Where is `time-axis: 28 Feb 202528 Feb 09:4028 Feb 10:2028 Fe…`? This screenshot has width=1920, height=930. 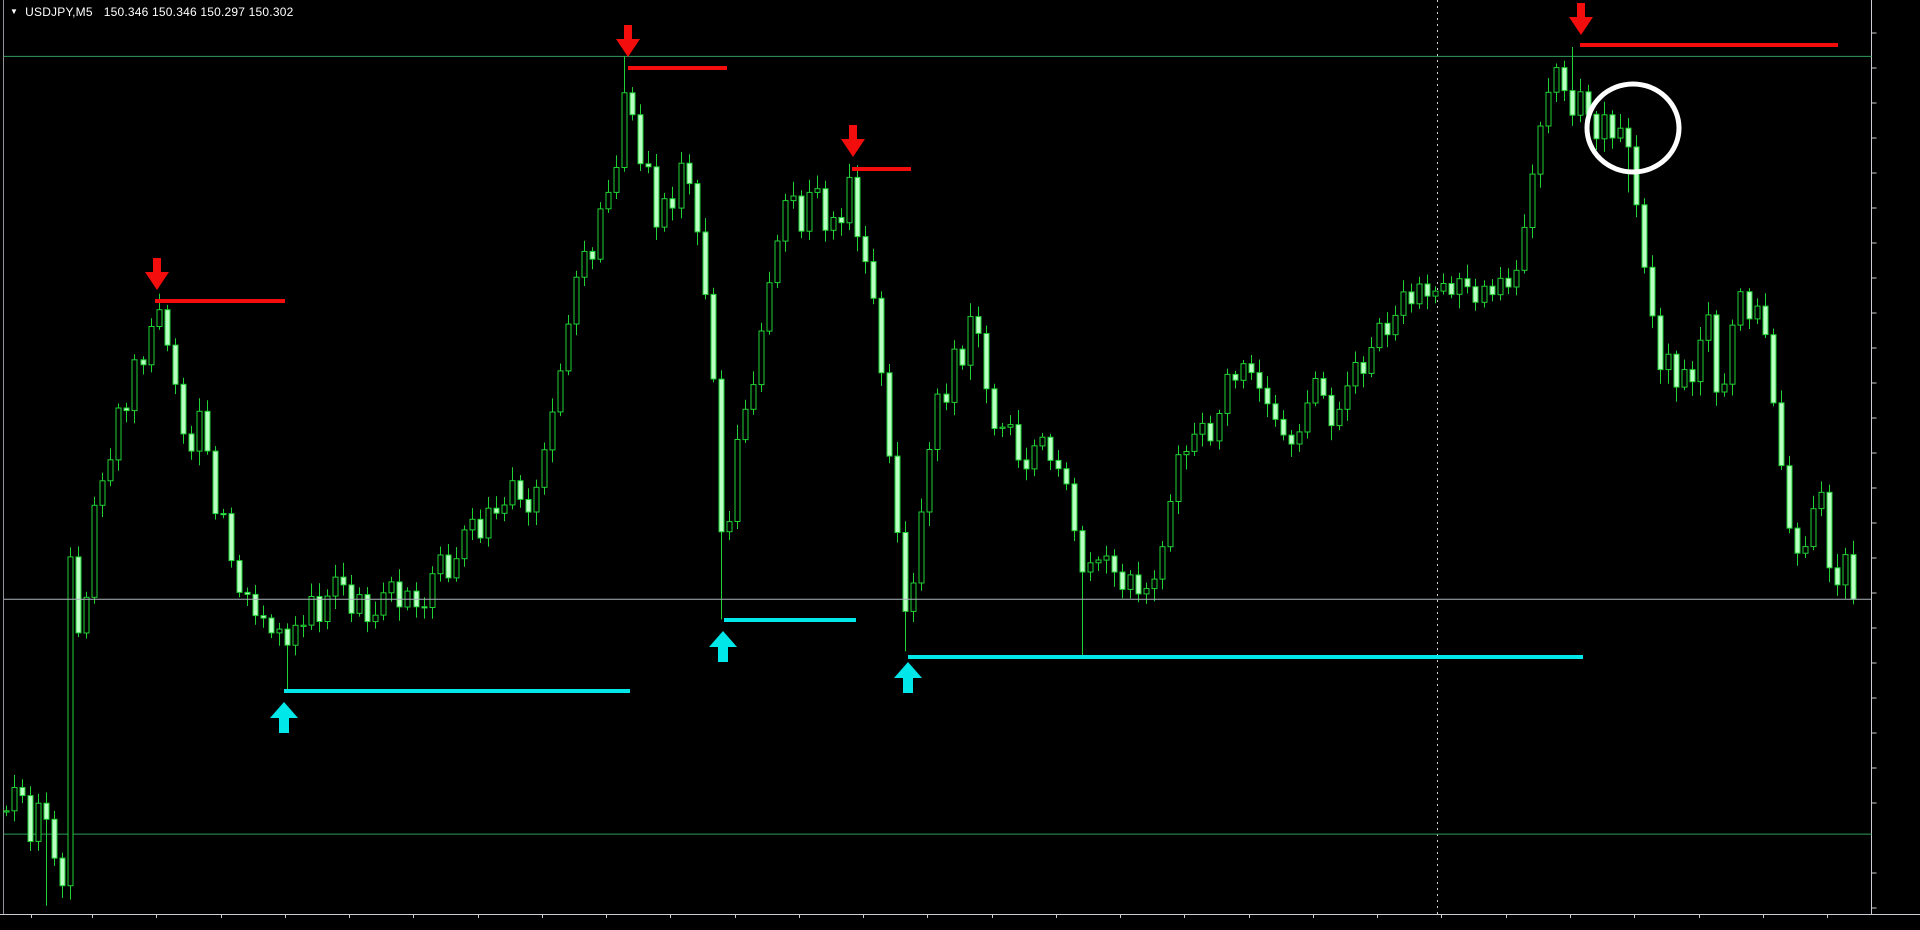
time-axis: 28 Feb 202528 Feb 09:4028 Feb 10:2028 Fe… is located at coordinates (960, 922).